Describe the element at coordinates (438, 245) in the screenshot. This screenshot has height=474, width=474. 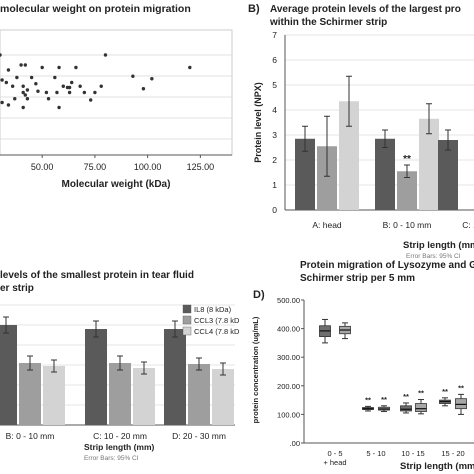
I see `panel-b-x-axis-label: Strip length (mm` at that location.